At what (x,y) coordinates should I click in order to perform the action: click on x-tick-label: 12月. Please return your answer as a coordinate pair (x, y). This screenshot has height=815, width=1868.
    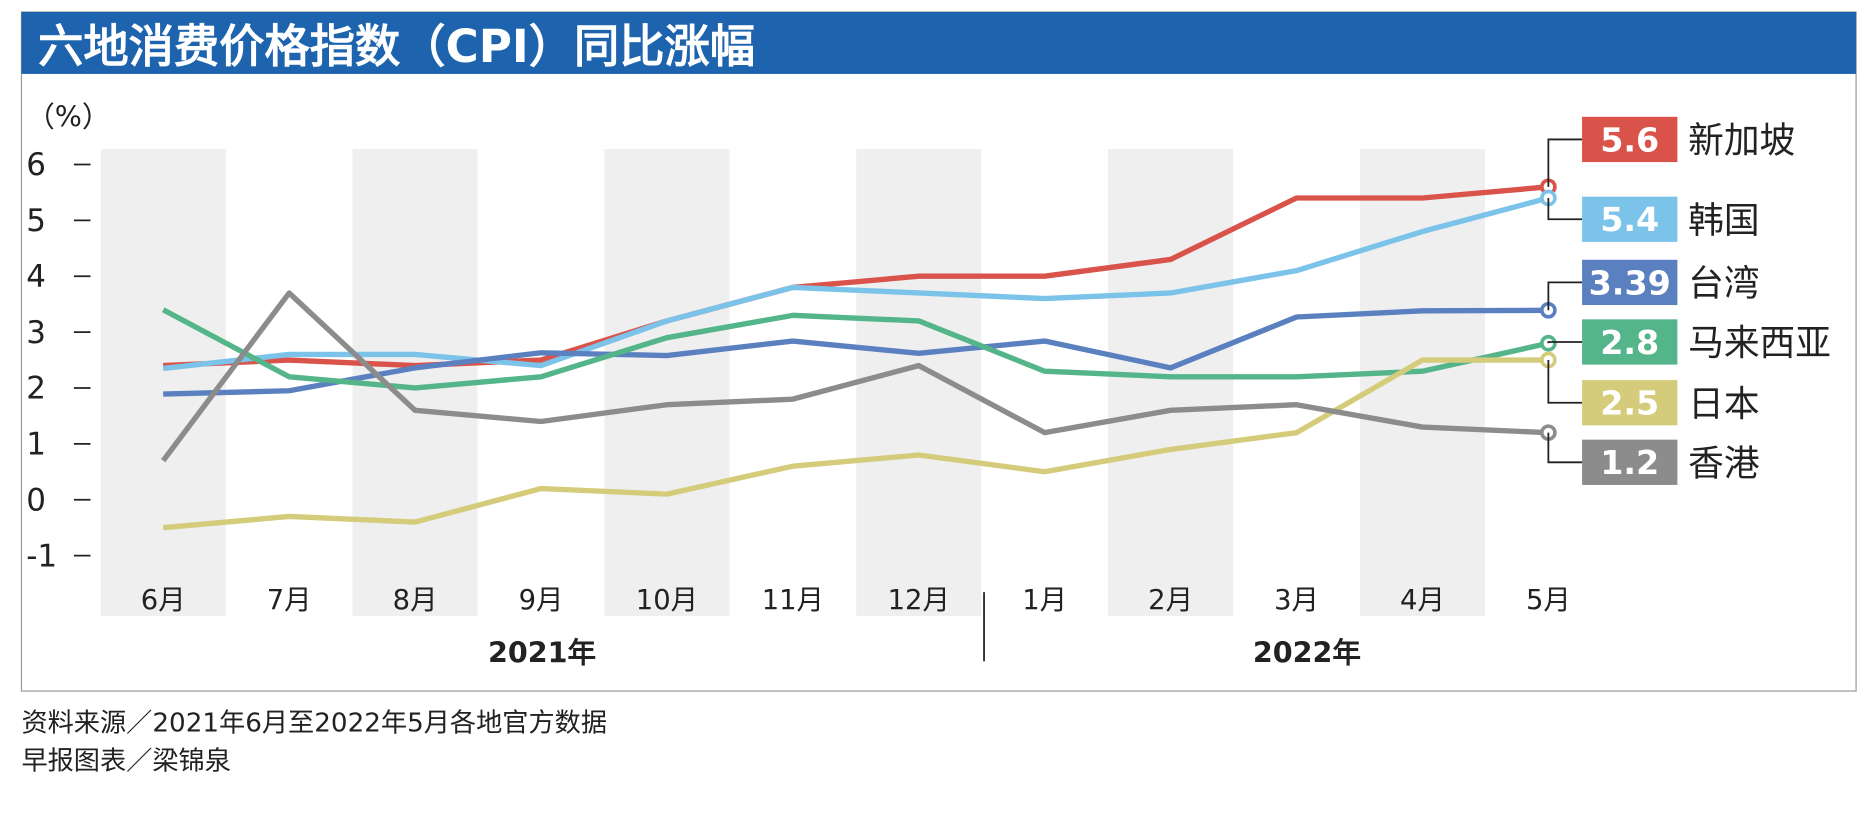
    Looking at the image, I should click on (919, 600).